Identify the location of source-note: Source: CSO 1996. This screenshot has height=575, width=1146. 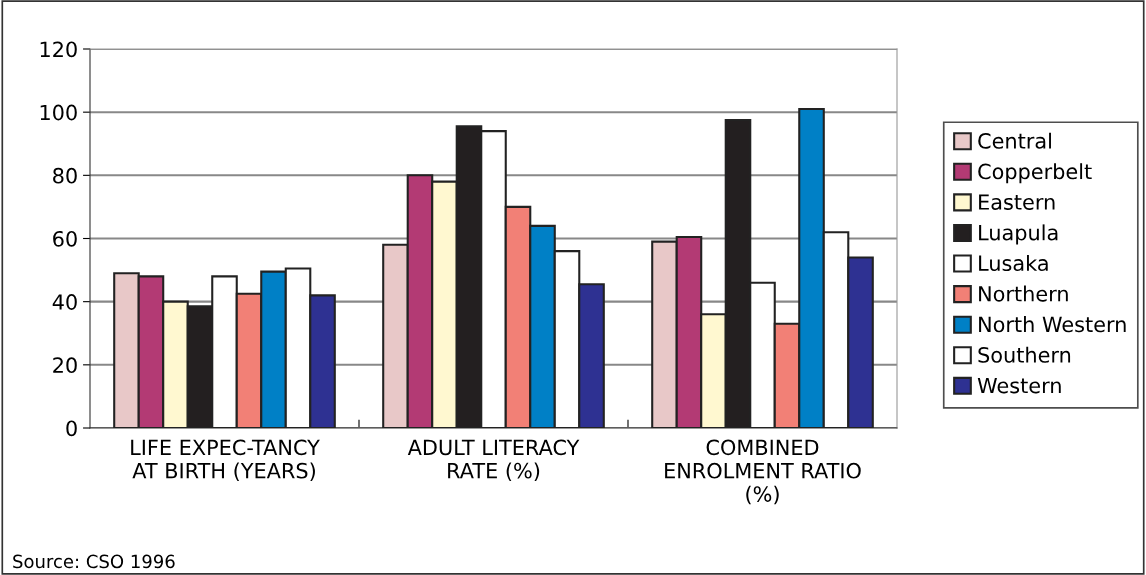
(94, 561).